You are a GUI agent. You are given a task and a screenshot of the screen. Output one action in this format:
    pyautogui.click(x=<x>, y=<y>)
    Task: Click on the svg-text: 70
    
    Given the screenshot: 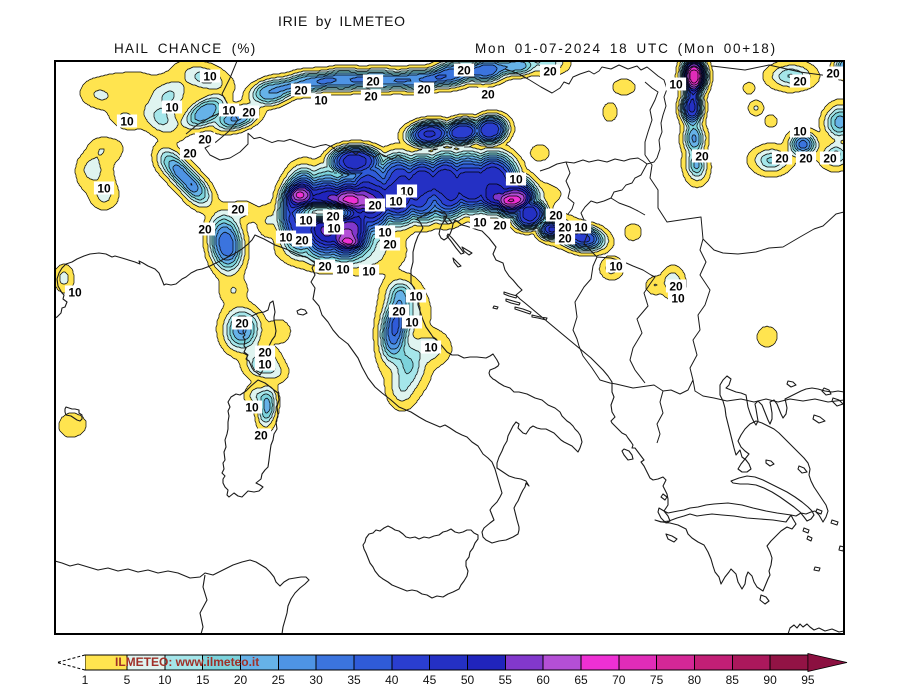 What is the action you would take?
    pyautogui.click(x=619, y=680)
    